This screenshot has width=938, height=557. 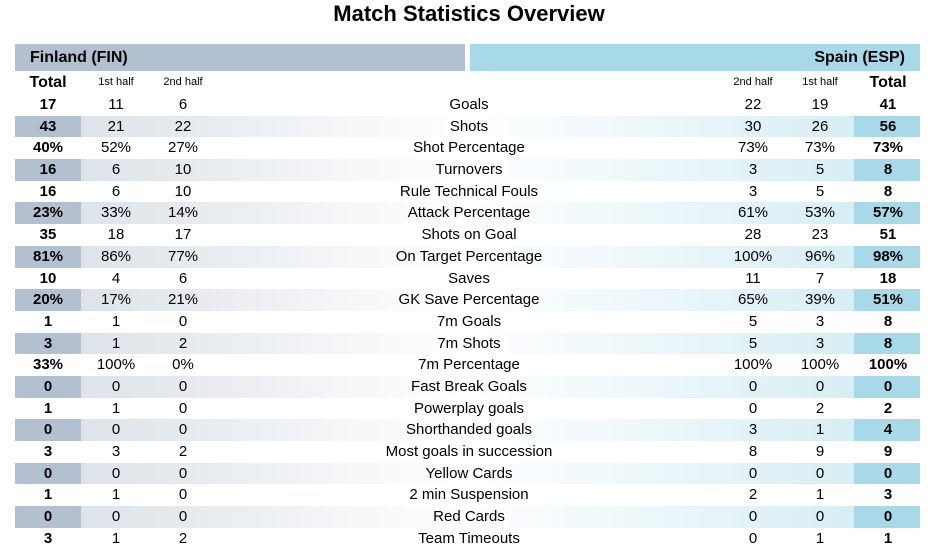 I want to click on left-second-half-value: 77%, so click(x=183, y=256).